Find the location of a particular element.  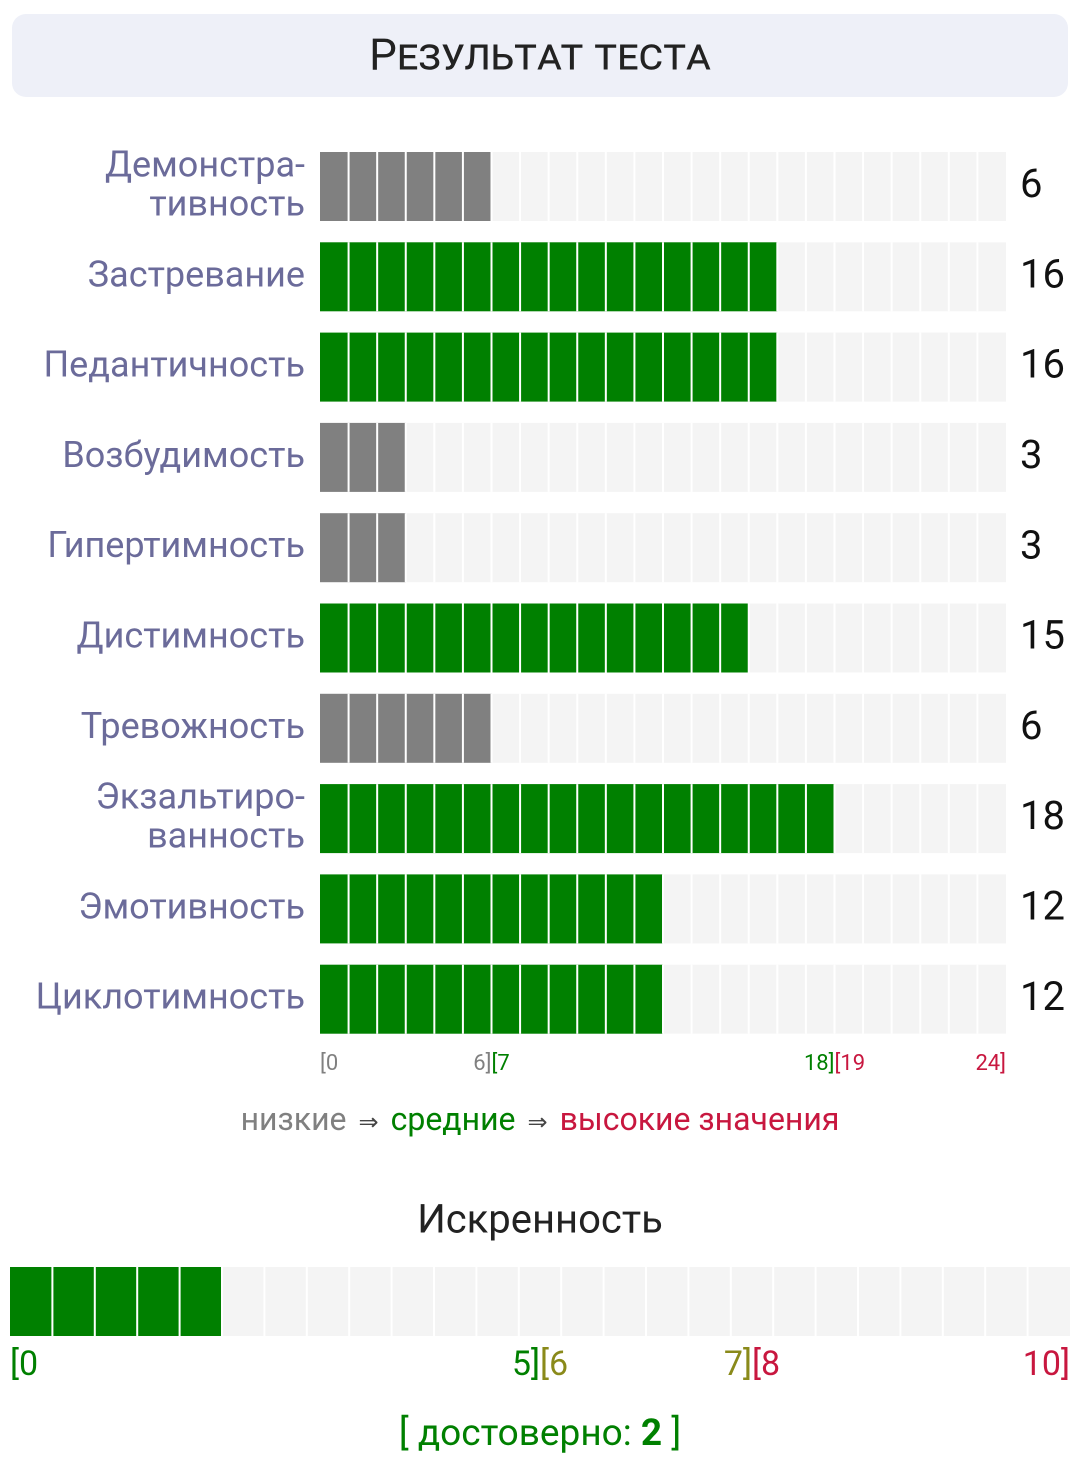

scale-tick-label: 6] is located at coordinates (482, 1063).